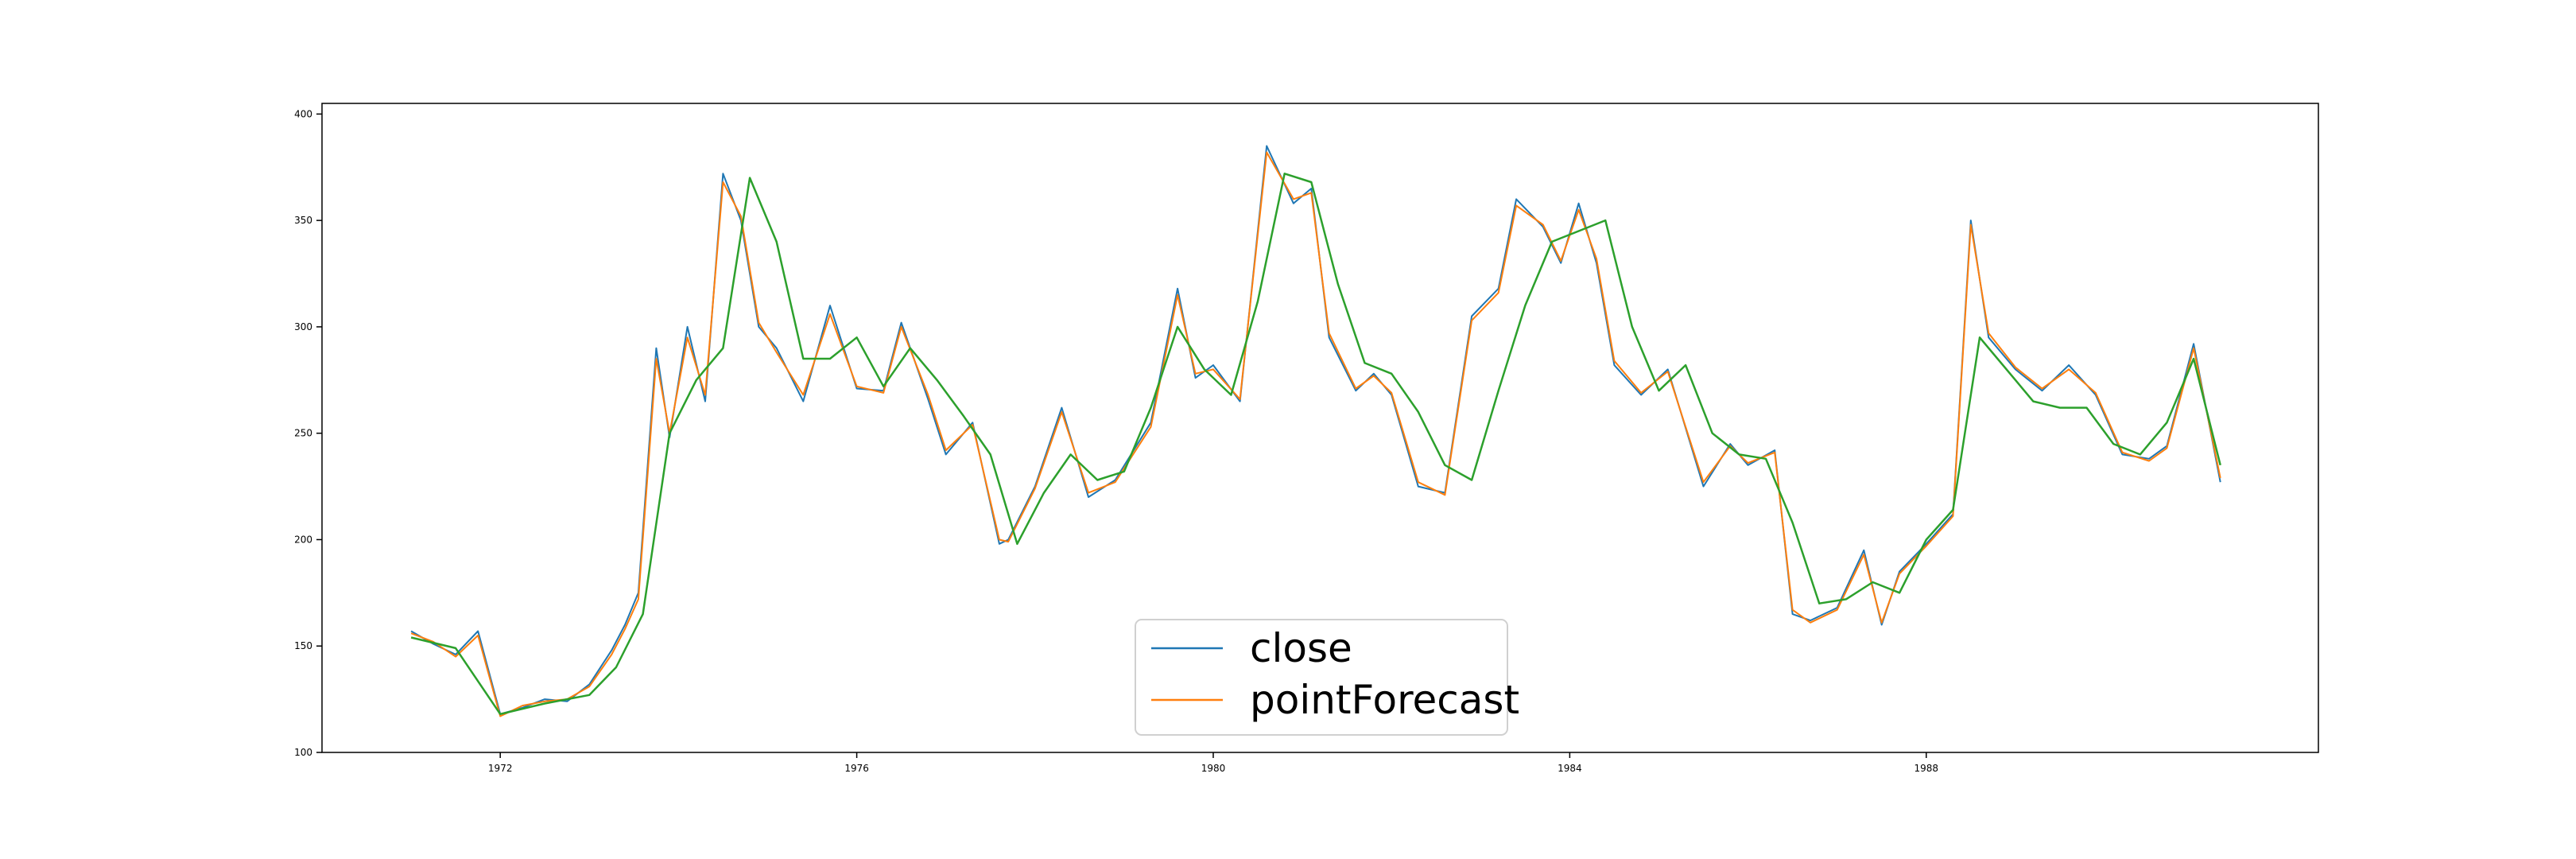 The image size is (2576, 859). What do you see at coordinates (303, 645) in the screenshot?
I see `y-tick-label: 150` at bounding box center [303, 645].